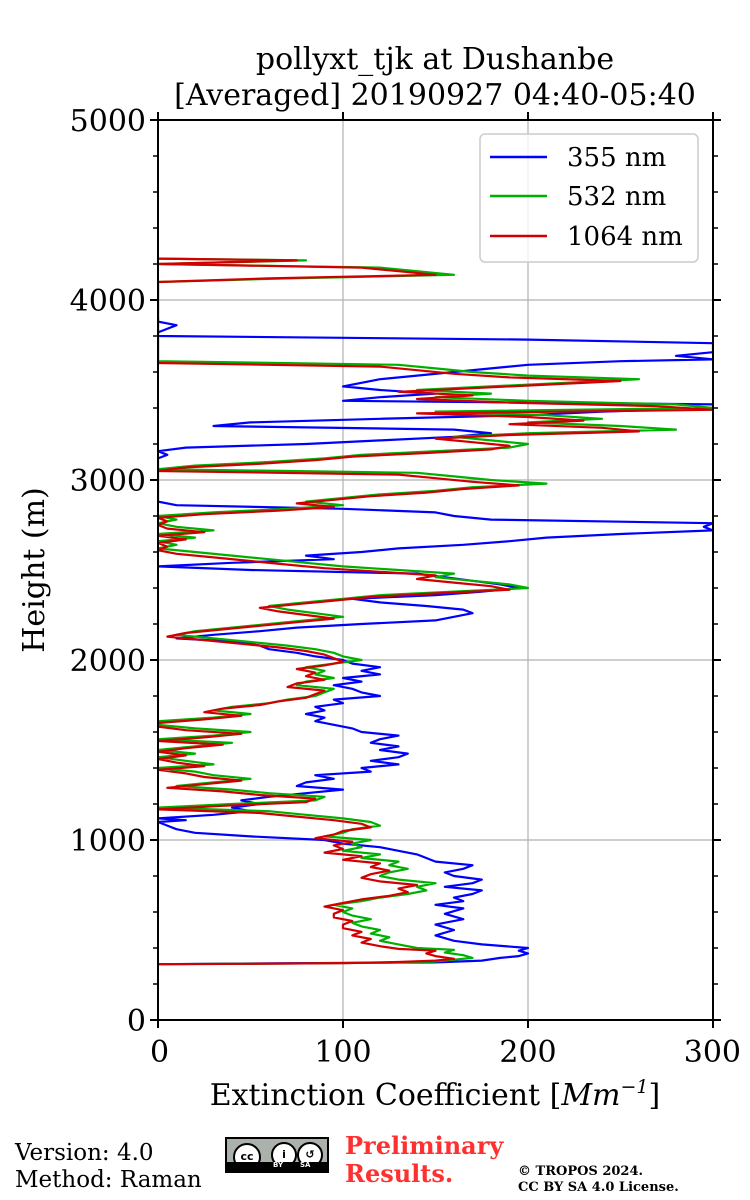  I want to click on cc-sa-text: SA, so click(305, 1165).